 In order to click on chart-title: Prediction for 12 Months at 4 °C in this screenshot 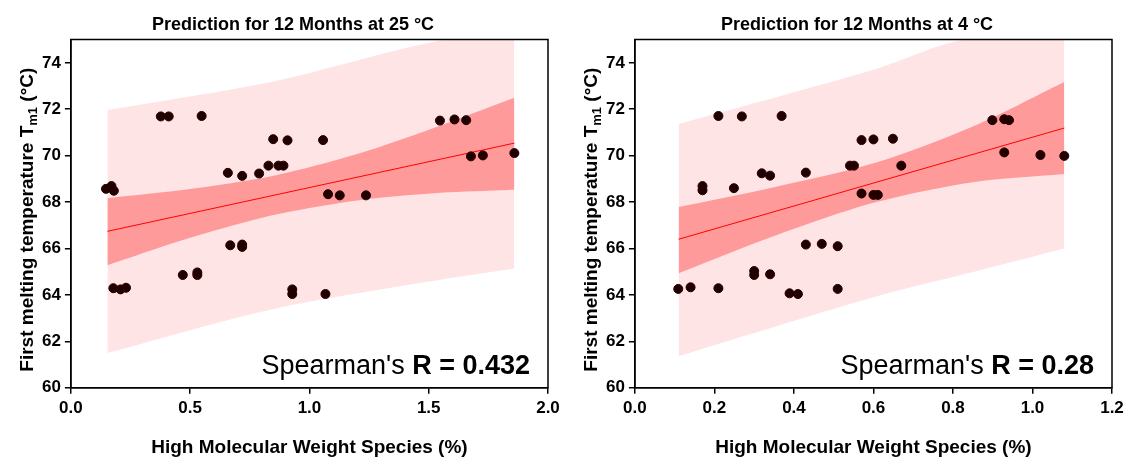, I will do `click(857, 23)`.